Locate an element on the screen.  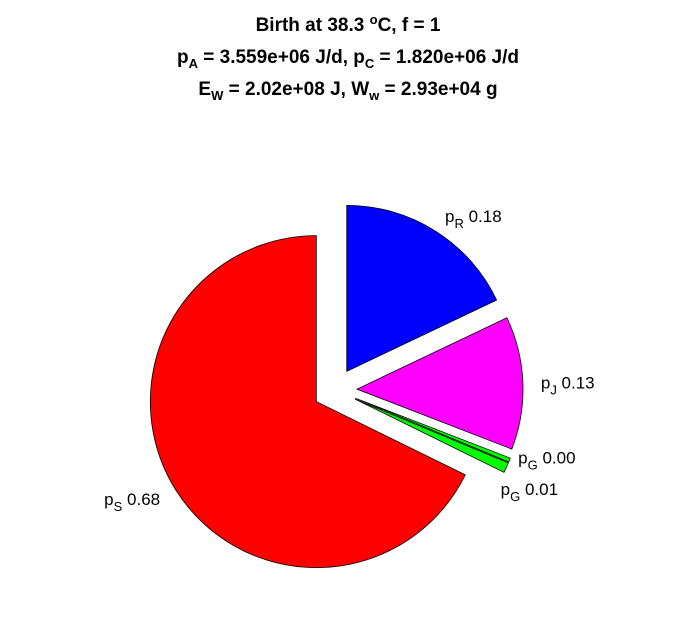
title-ww-main: W is located at coordinates (360, 89).